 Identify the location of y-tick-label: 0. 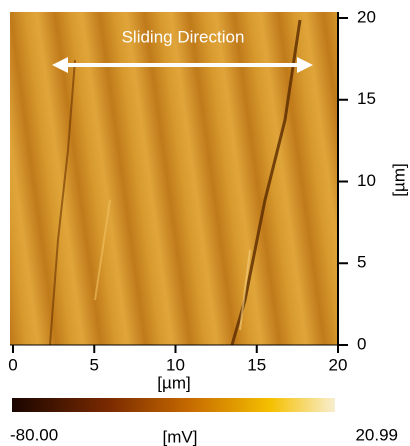
(361, 343).